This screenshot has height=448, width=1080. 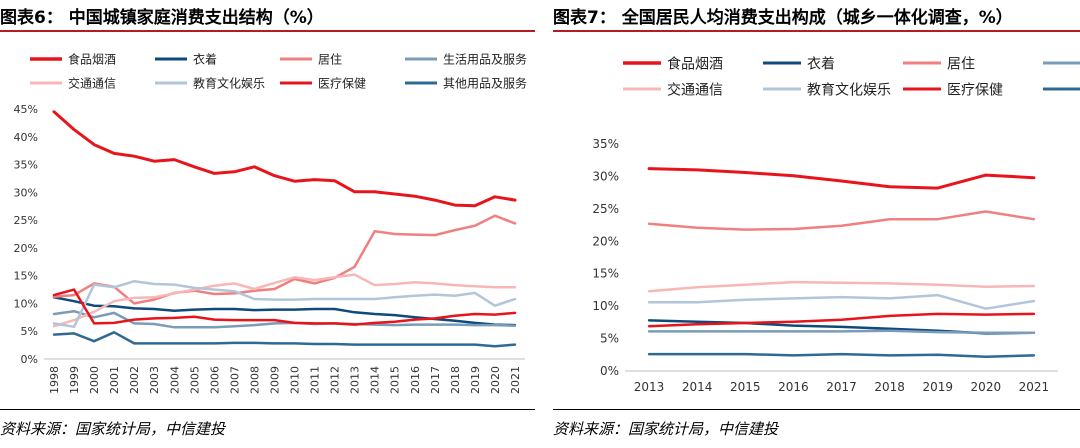 What do you see at coordinates (234, 380) in the screenshot?
I see `x-tick-label: 2007` at bounding box center [234, 380].